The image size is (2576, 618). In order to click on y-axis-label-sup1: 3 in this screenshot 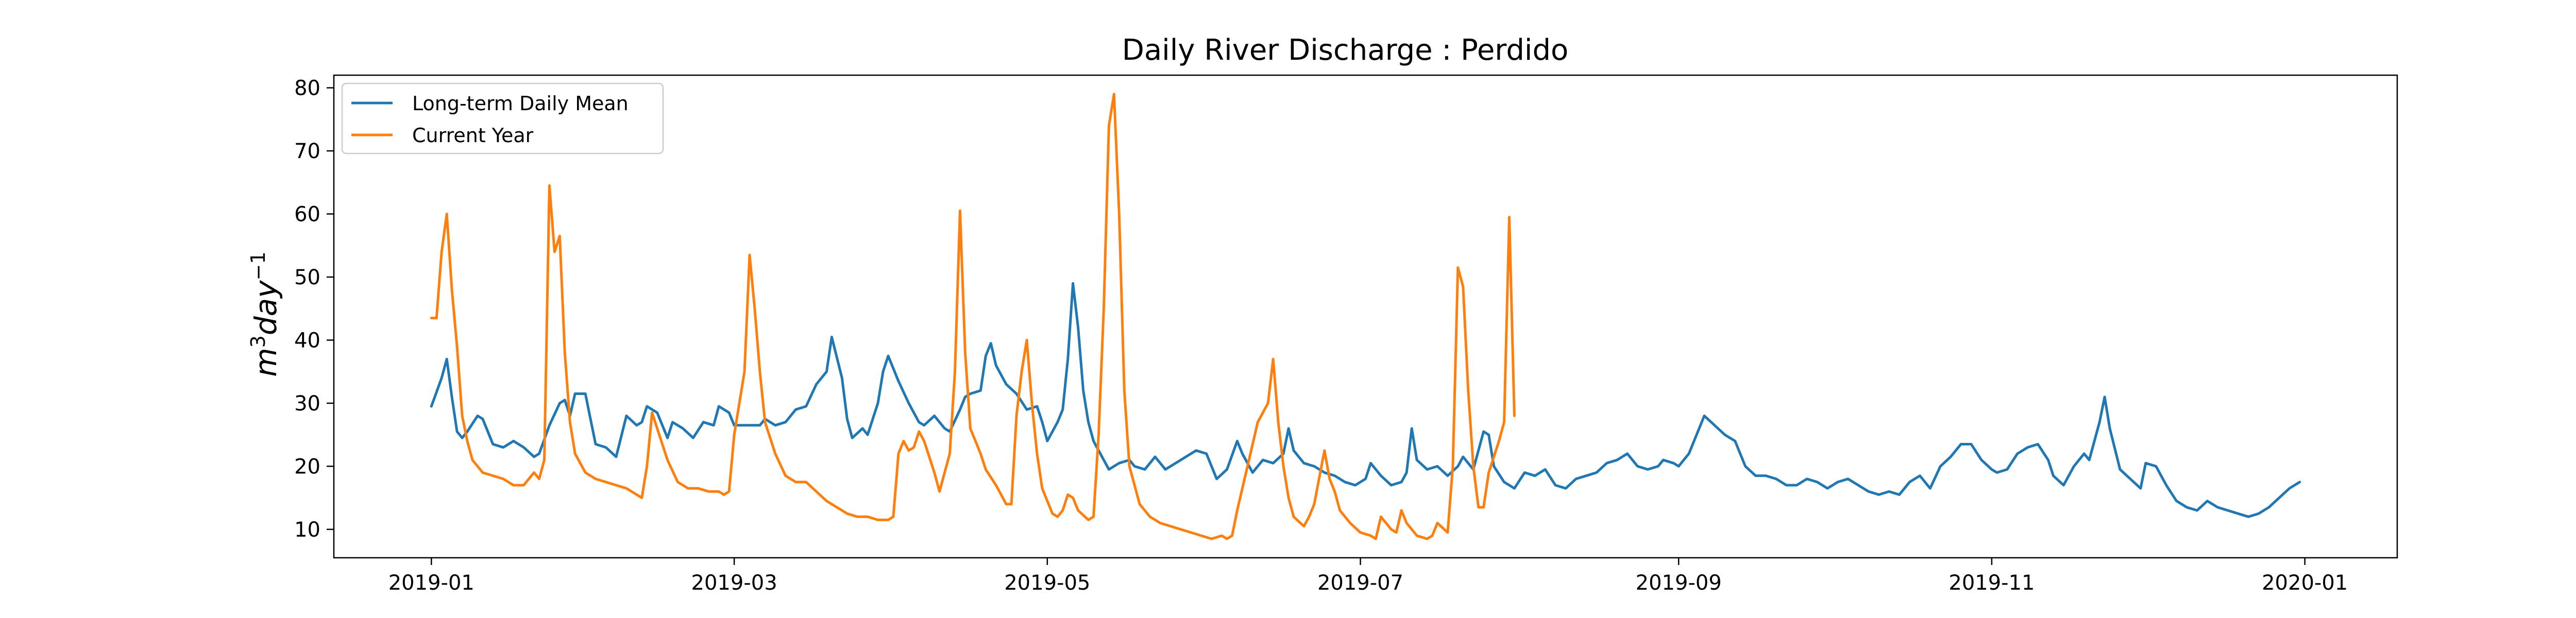, I will do `click(258, 341)`.